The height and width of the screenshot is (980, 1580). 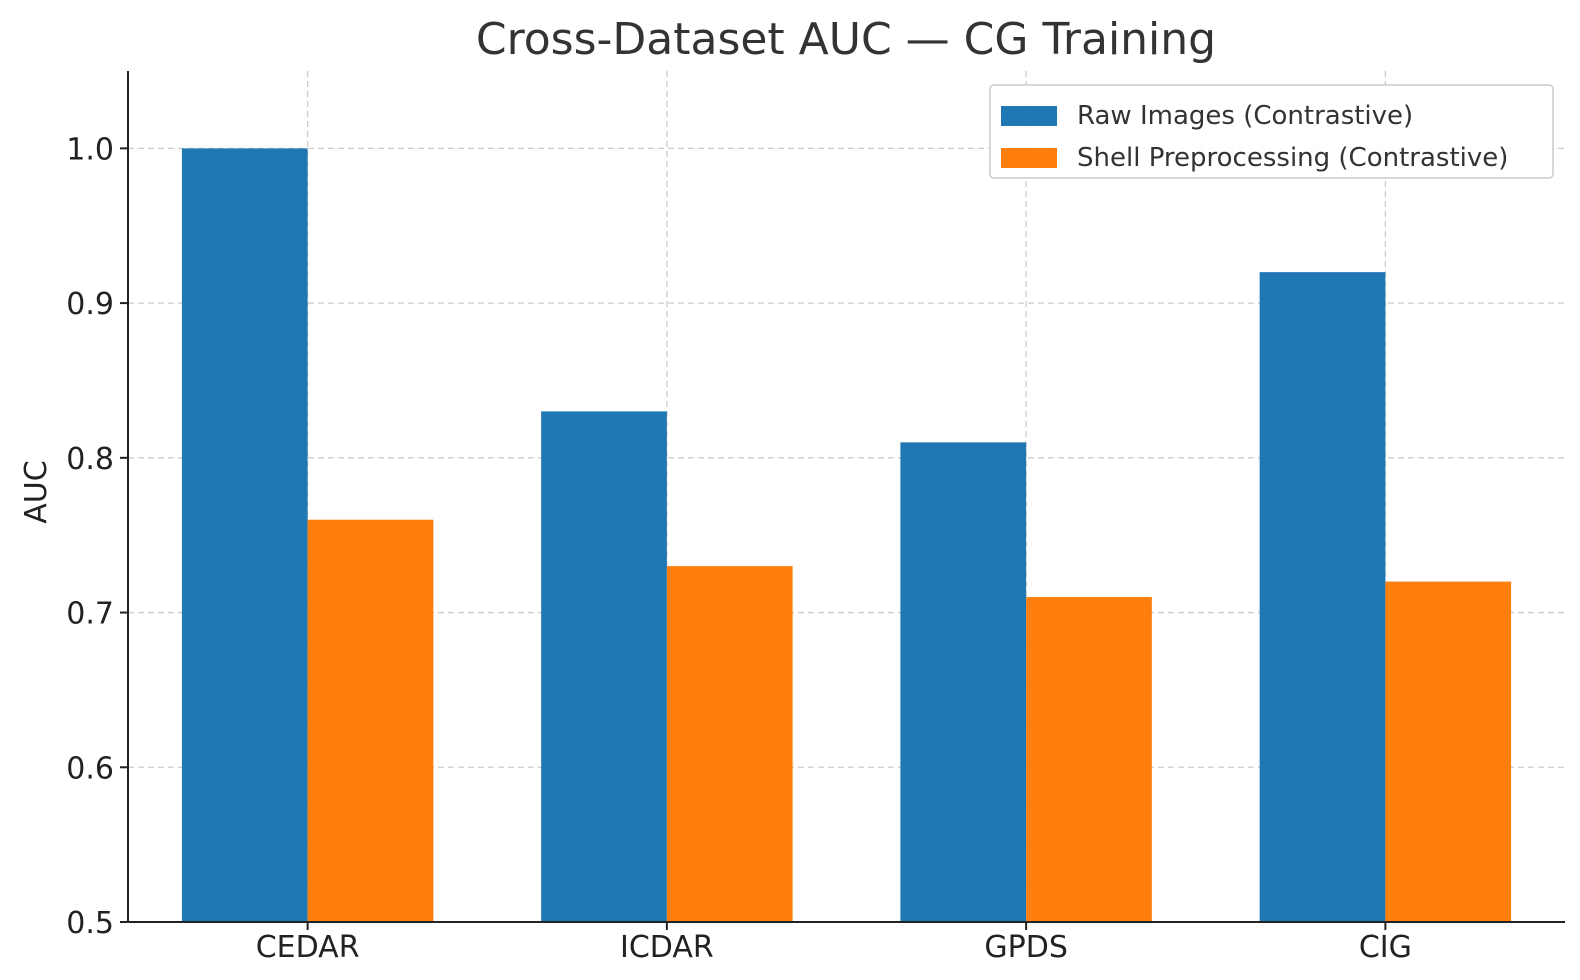 What do you see at coordinates (1322, 597) in the screenshot?
I see `bar-raw-cig` at bounding box center [1322, 597].